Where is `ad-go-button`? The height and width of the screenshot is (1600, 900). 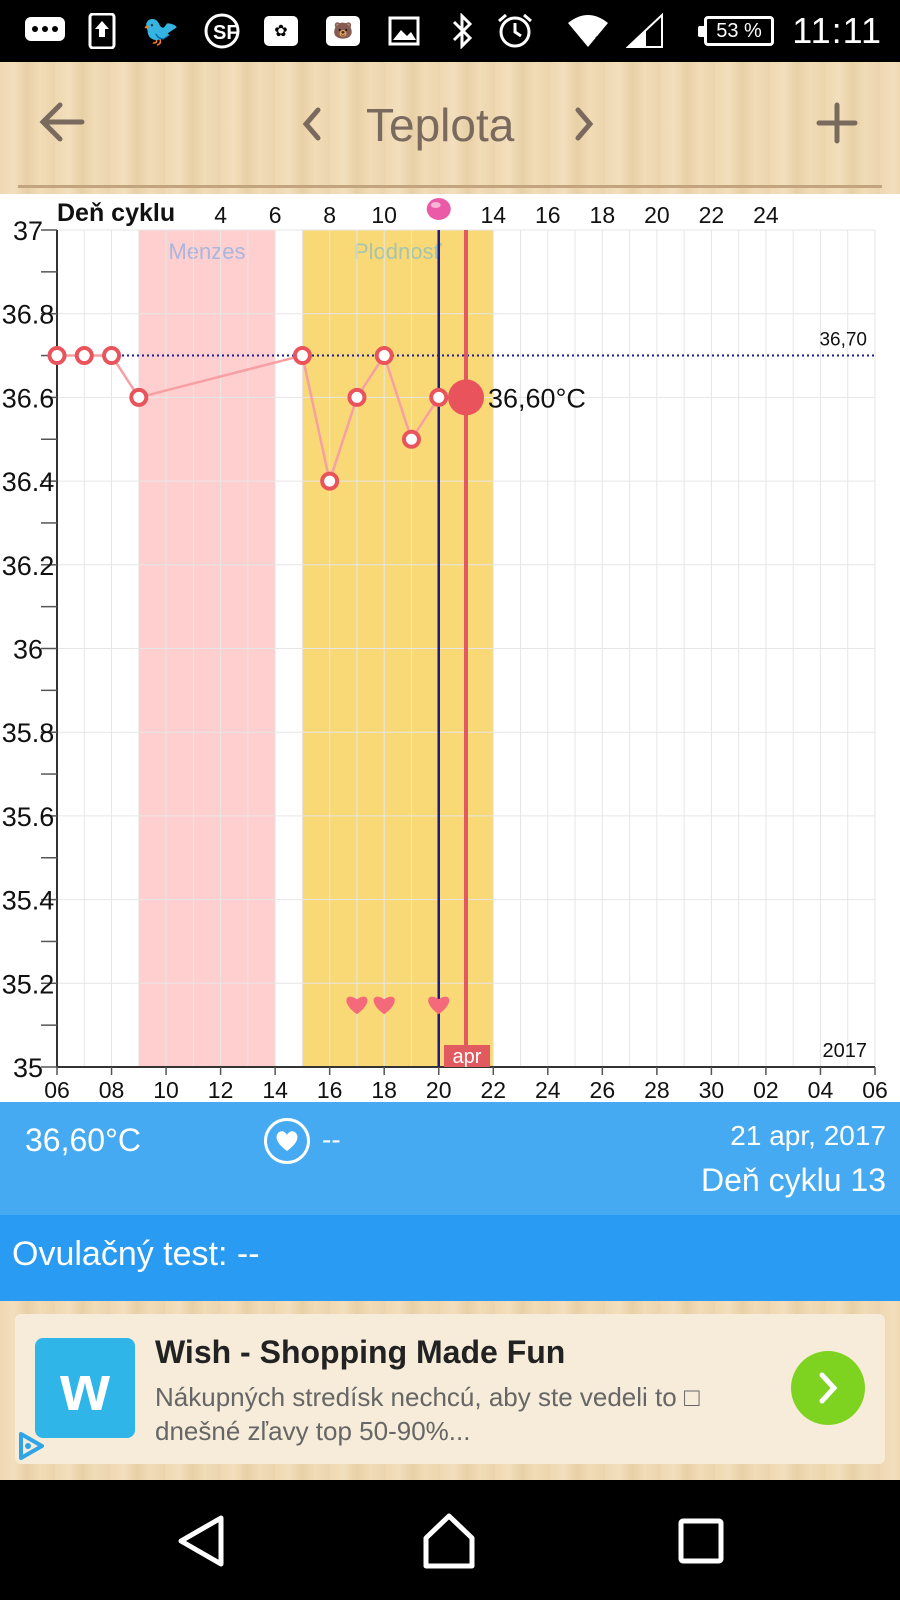
ad-go-button is located at coordinates (828, 1388).